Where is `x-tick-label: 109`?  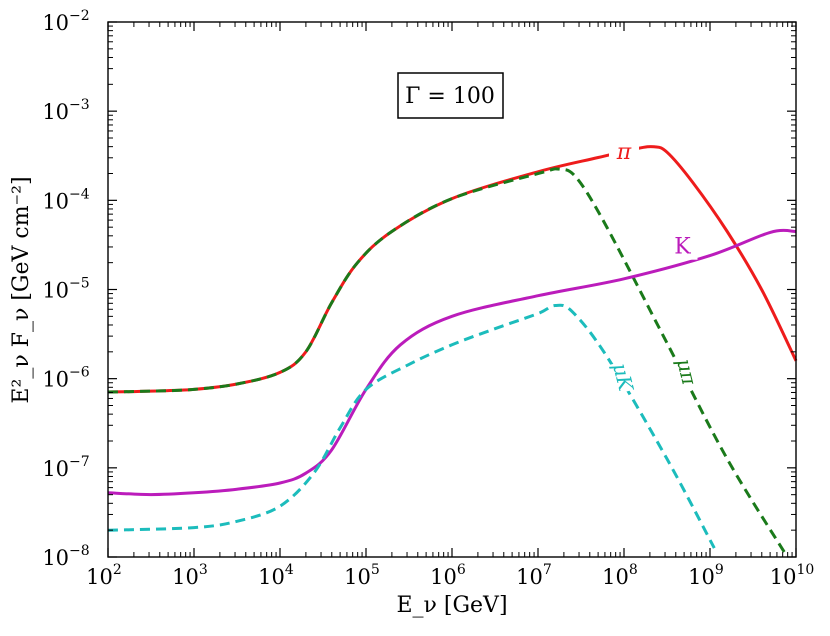 x-tick-label: 109 is located at coordinates (706, 575).